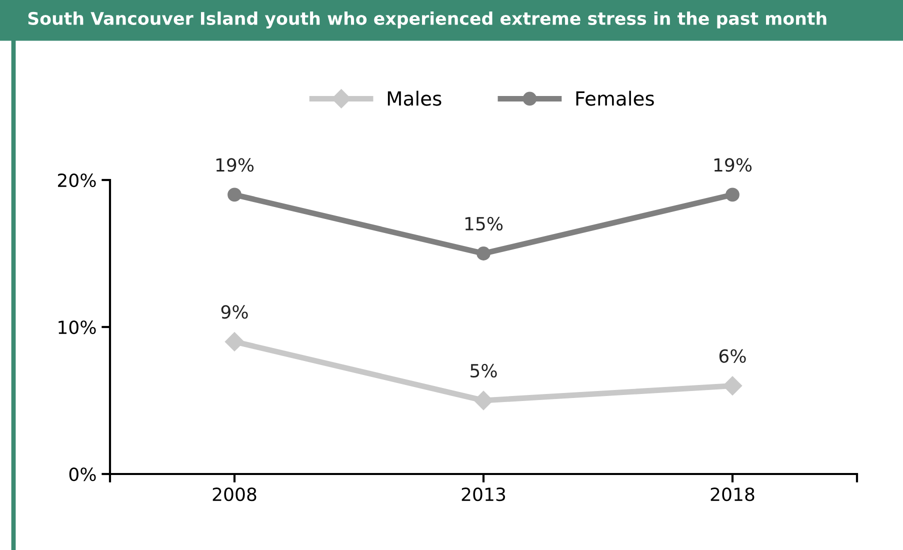 The height and width of the screenshot is (550, 903). What do you see at coordinates (483, 371) in the screenshot?
I see `data-label: 5%` at bounding box center [483, 371].